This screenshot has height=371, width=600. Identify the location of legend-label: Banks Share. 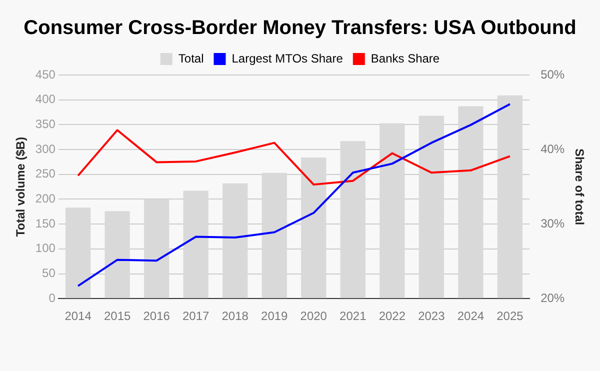
(405, 58).